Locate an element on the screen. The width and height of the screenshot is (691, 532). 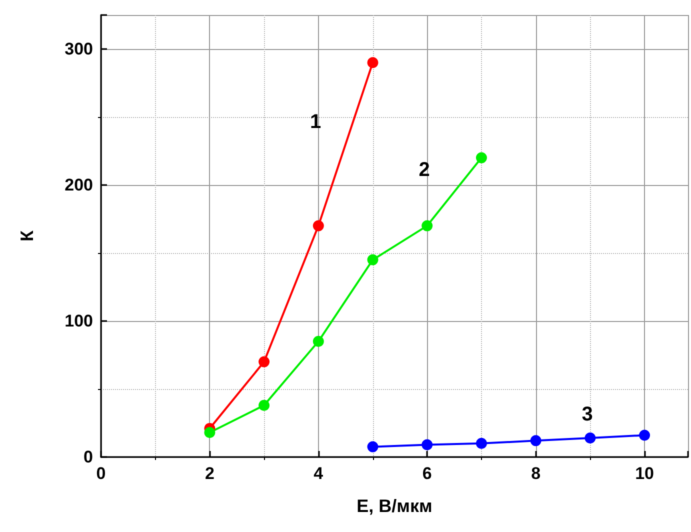
series-label: 3 is located at coordinates (587, 415).